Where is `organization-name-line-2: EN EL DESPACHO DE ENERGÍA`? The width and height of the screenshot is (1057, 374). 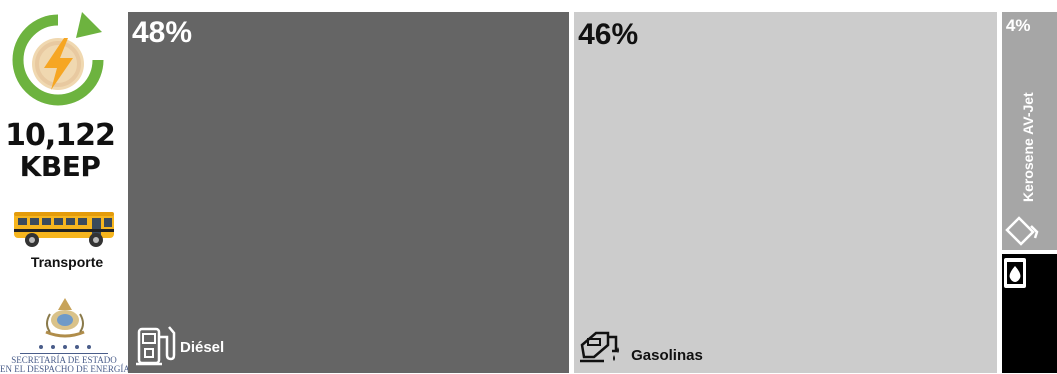 organization-name-line-2: EN EL DESPACHO DE ENERGÍA is located at coordinates (65, 369).